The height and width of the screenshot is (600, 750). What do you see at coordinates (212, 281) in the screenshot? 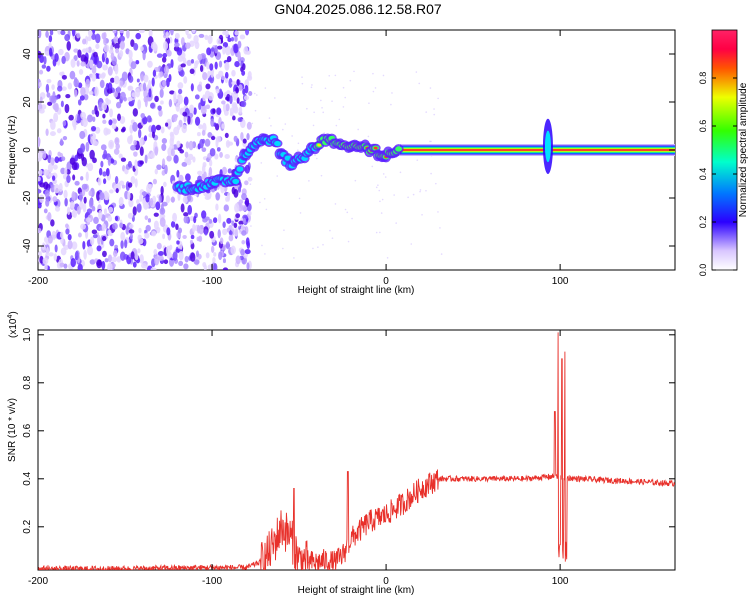
I see `x-tick-label: -100` at bounding box center [212, 281].